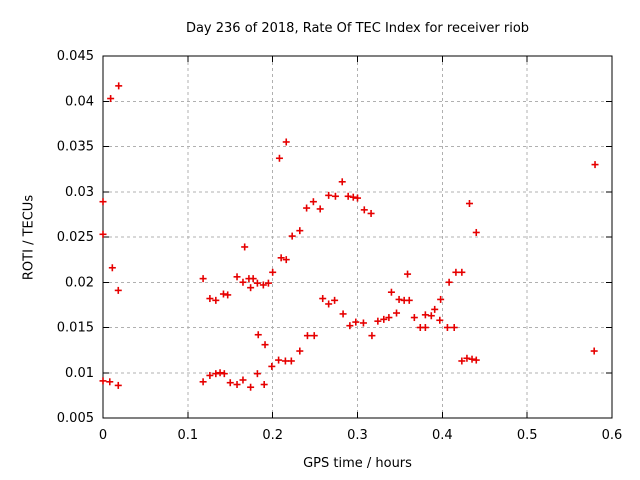  I want to click on x-tick-label: 0.5, so click(527, 435).